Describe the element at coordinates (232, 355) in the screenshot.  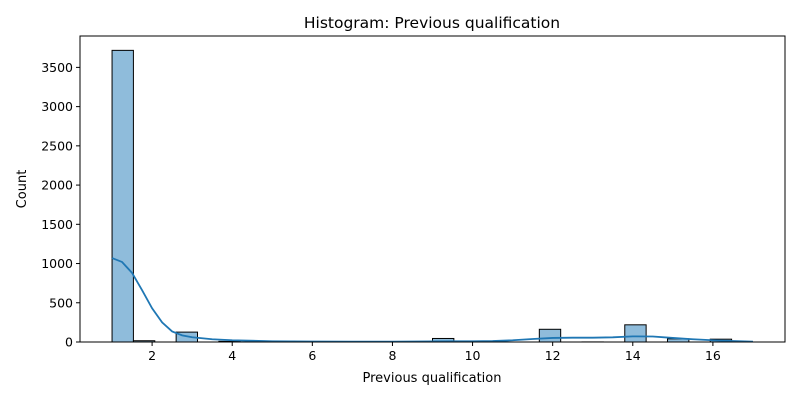
I see `x-tick-label: 4` at that location.